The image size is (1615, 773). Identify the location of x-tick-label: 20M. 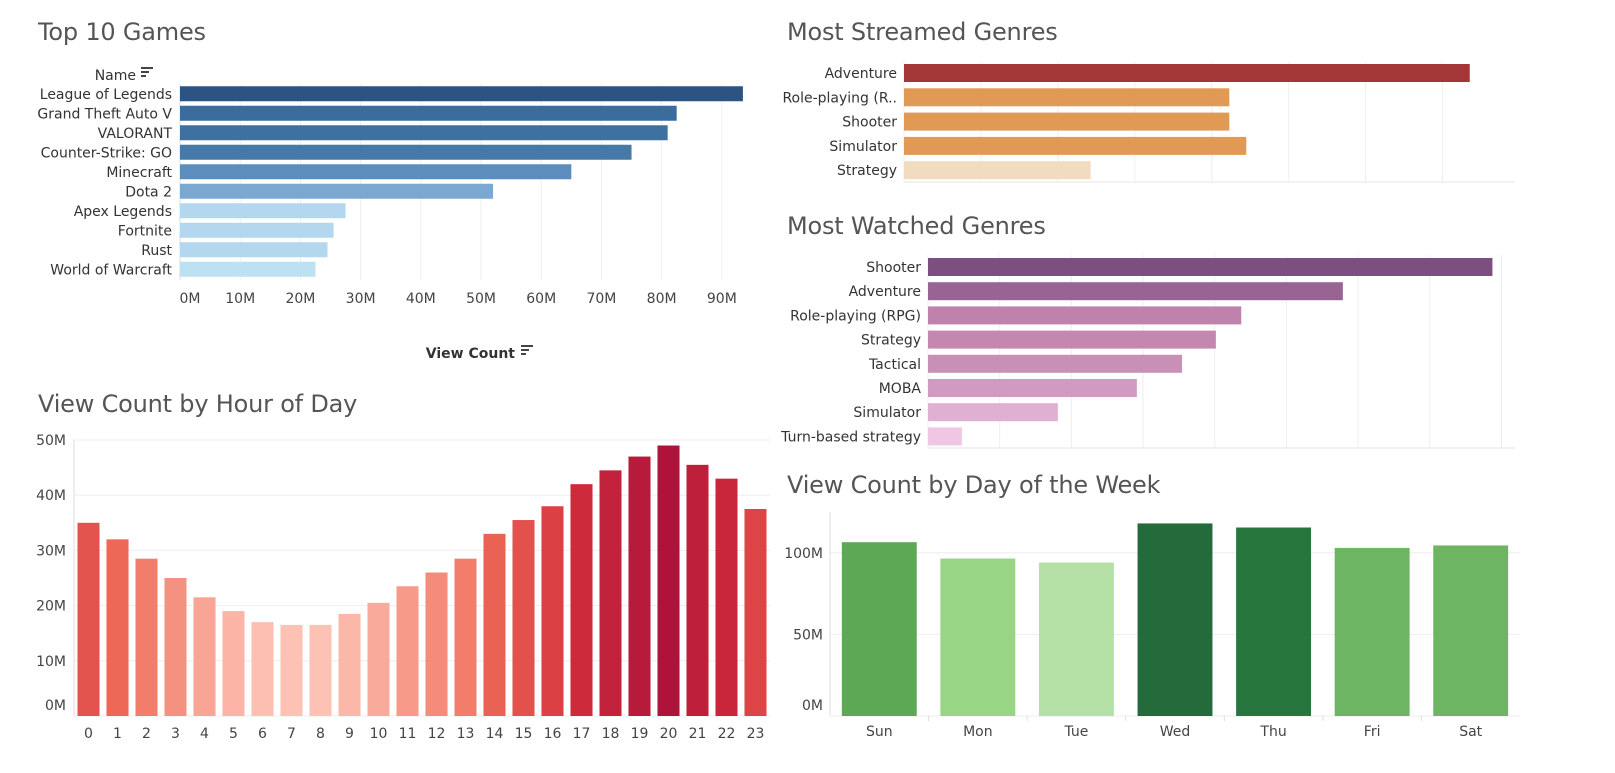
(300, 299).